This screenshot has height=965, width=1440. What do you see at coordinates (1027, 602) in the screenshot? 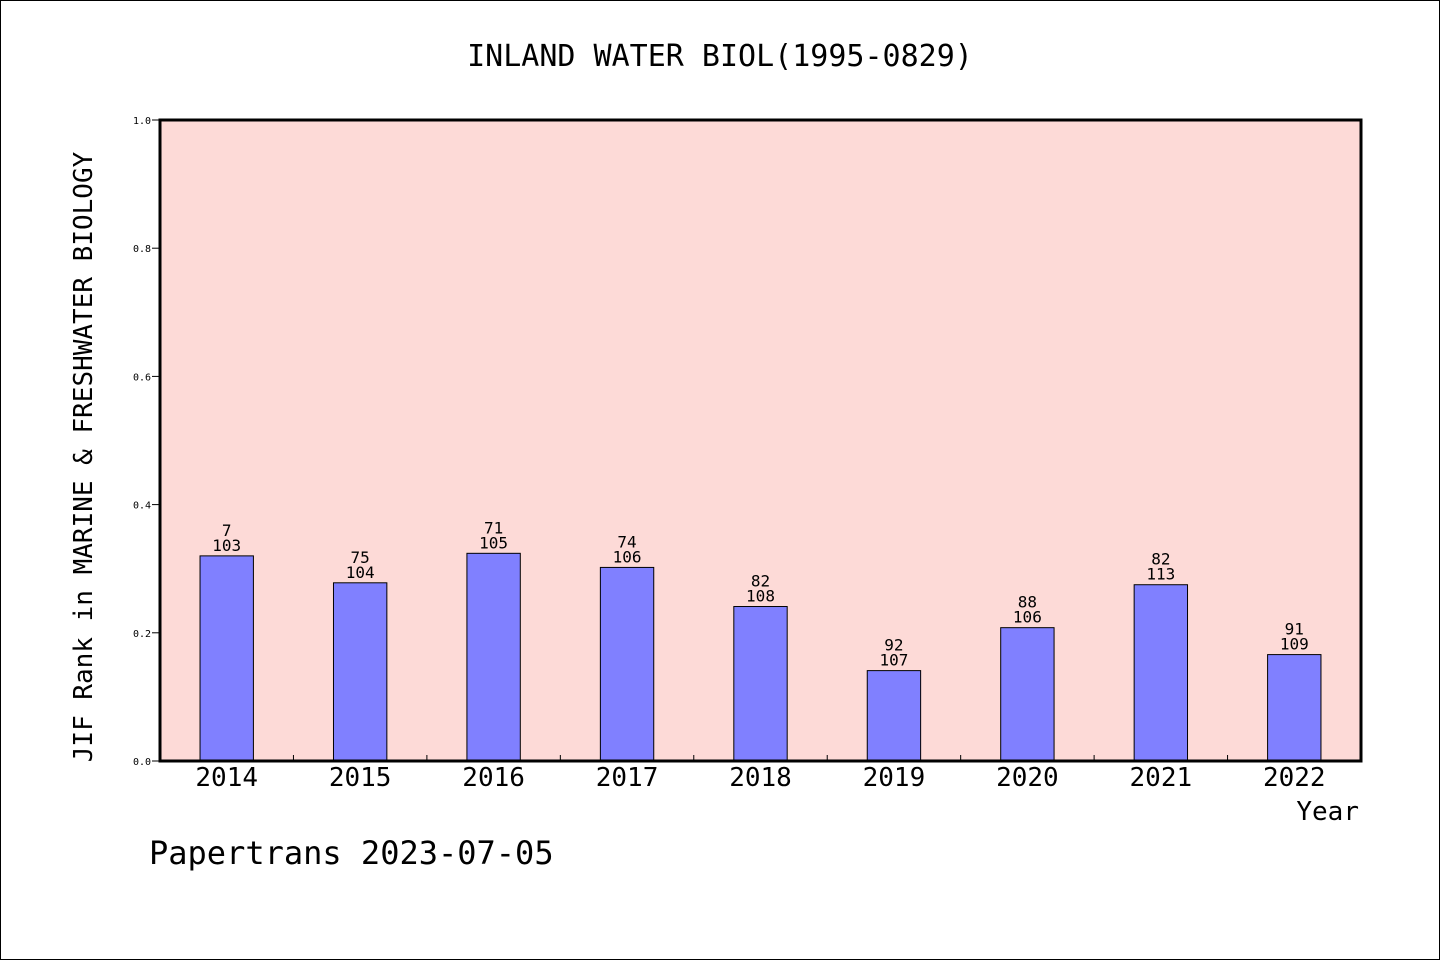
I see `bar-rank-label: 88` at bounding box center [1027, 602].